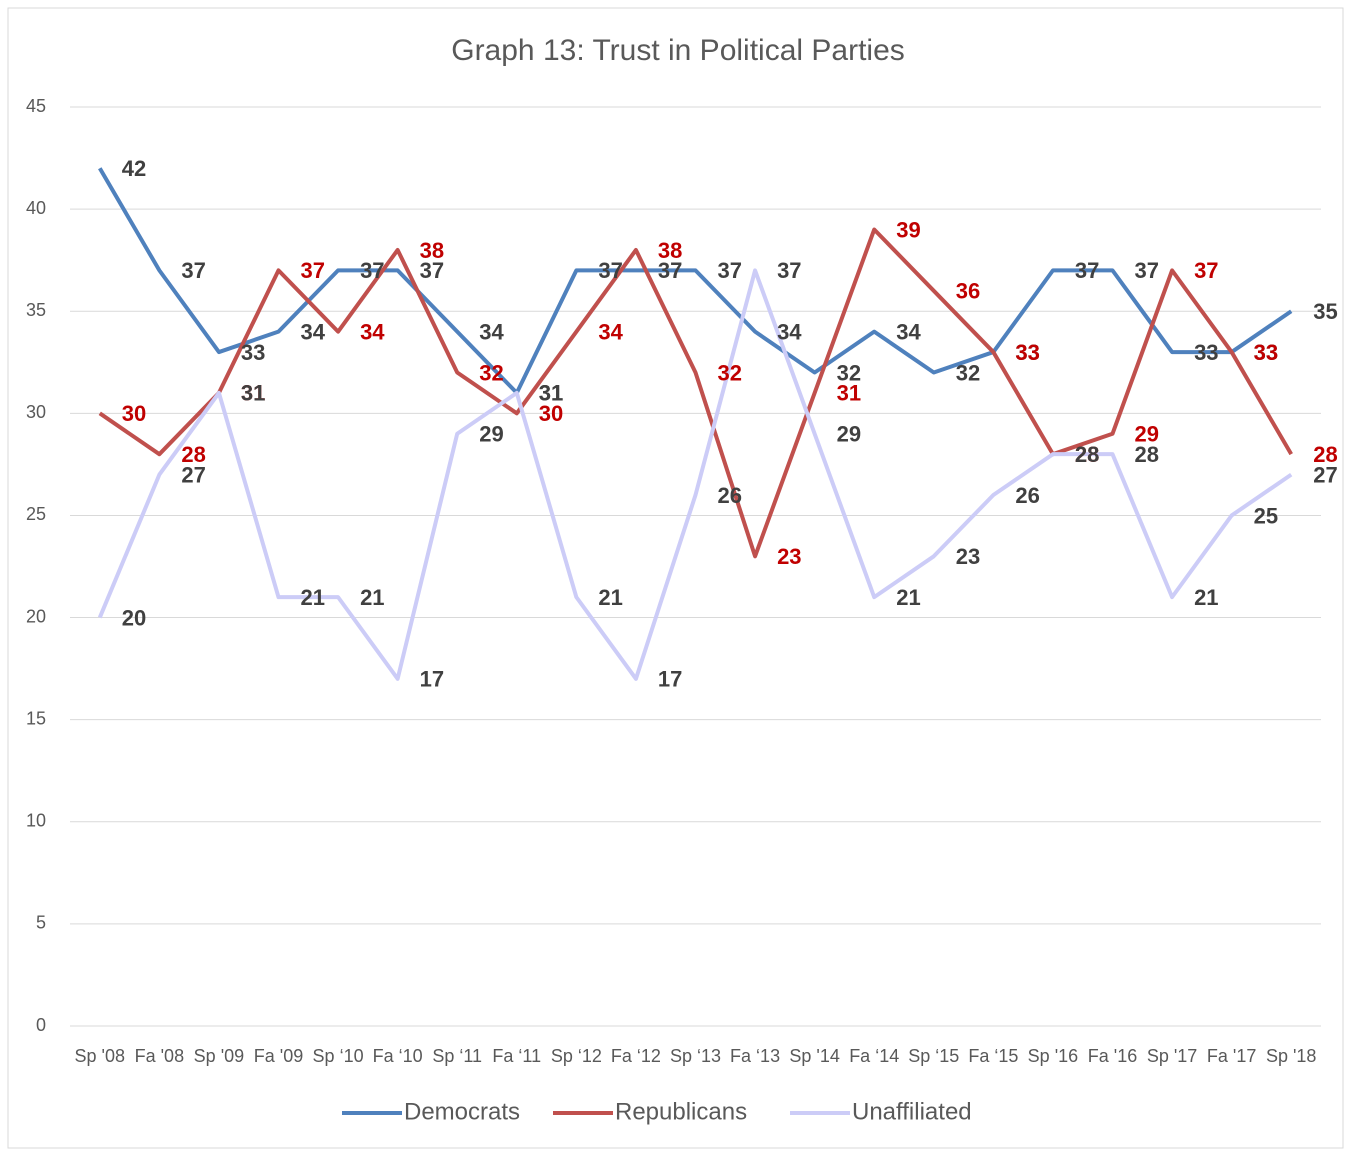 This screenshot has height=1150, width=1352. What do you see at coordinates (219, 1056) in the screenshot?
I see `x-tick-label: Sp '09` at bounding box center [219, 1056].